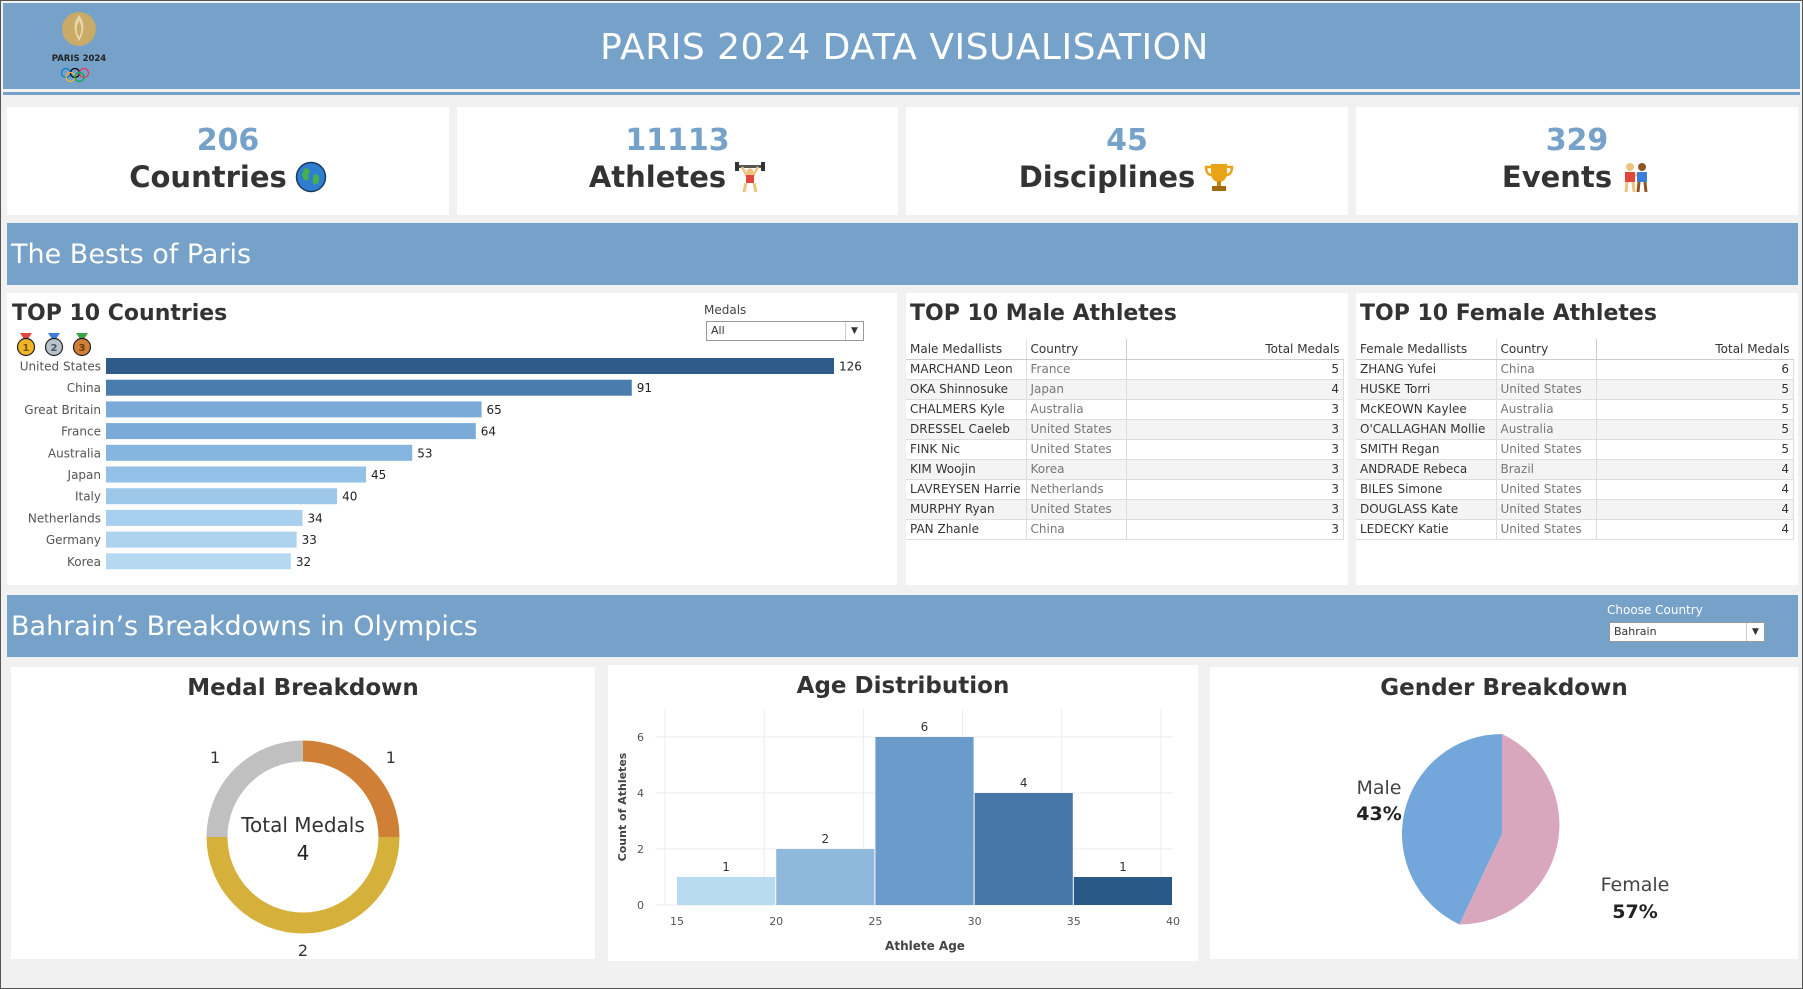 Image resolution: width=1803 pixels, height=989 pixels. Describe the element at coordinates (1513, 829) in the screenshot. I see `gender-pie-chart: Male 43% Female 57%` at that location.